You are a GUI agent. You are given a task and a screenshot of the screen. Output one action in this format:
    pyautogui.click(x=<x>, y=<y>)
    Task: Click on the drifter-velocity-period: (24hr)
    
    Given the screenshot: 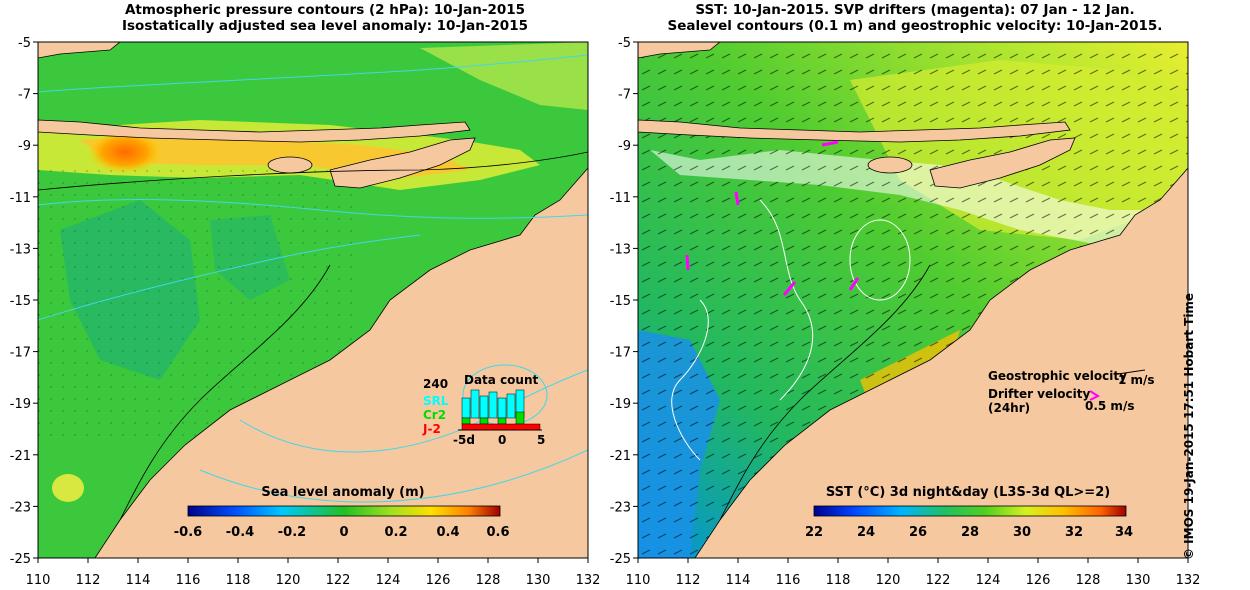 What is the action you would take?
    pyautogui.click(x=1009, y=408)
    